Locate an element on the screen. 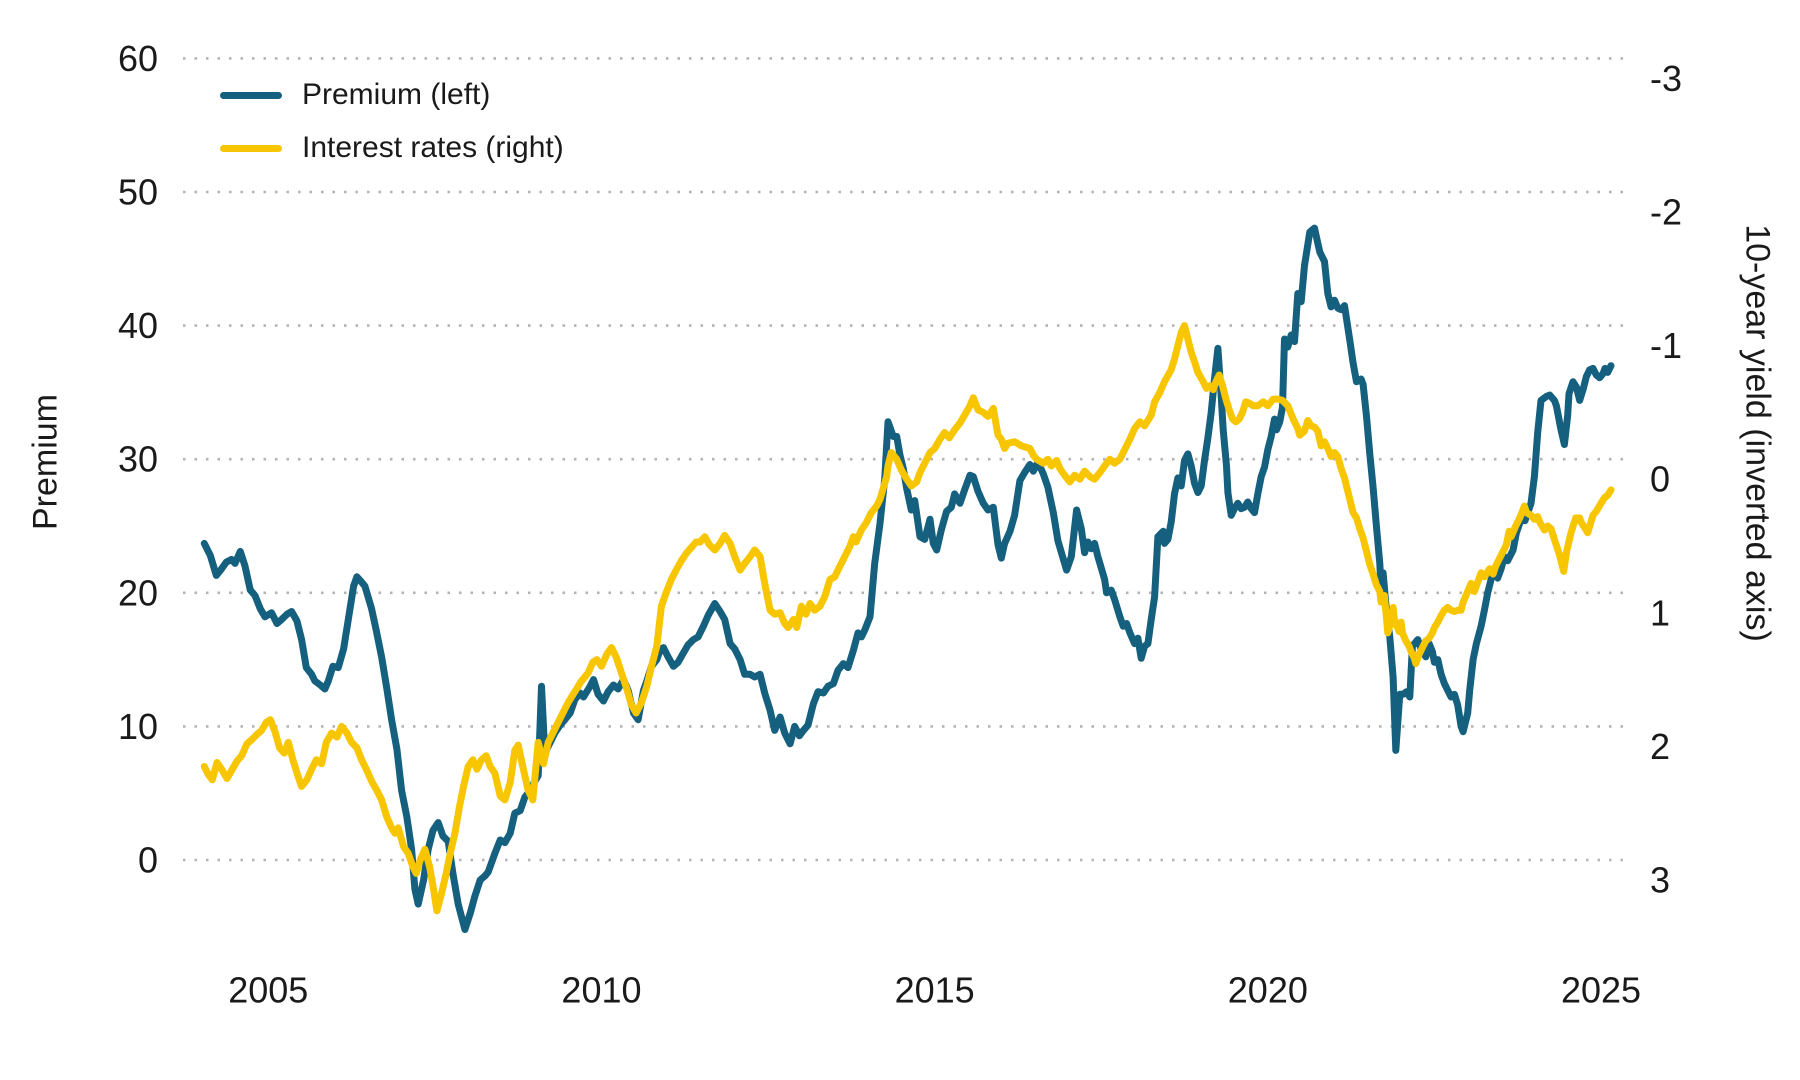  premium-line-swatch is located at coordinates (251, 95).